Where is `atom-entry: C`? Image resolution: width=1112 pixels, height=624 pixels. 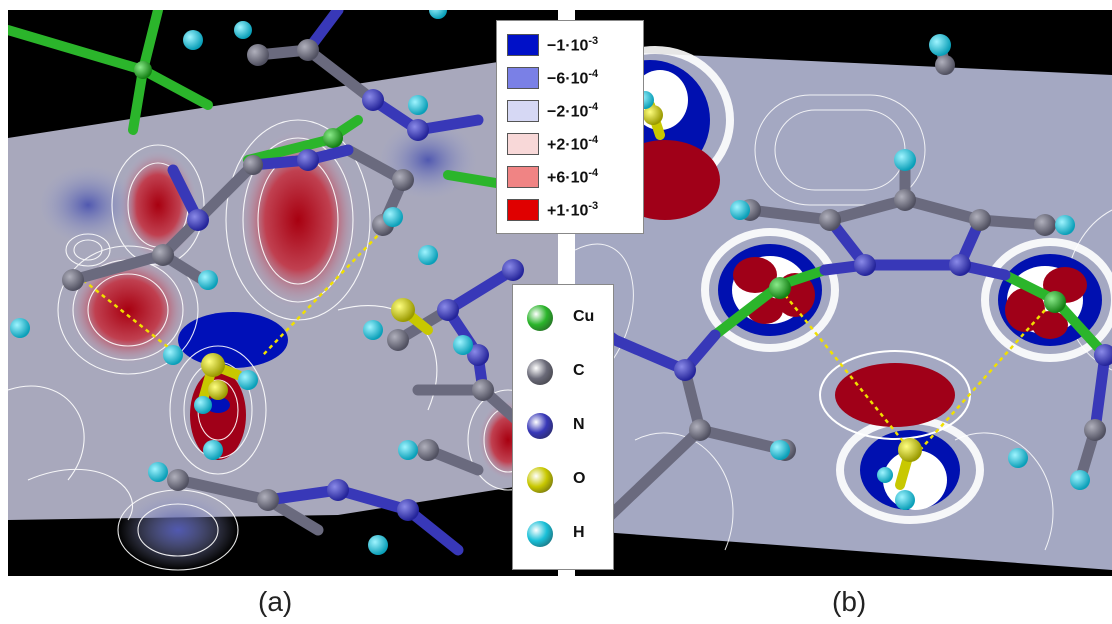 atom-entry: C is located at coordinates (568, 372).